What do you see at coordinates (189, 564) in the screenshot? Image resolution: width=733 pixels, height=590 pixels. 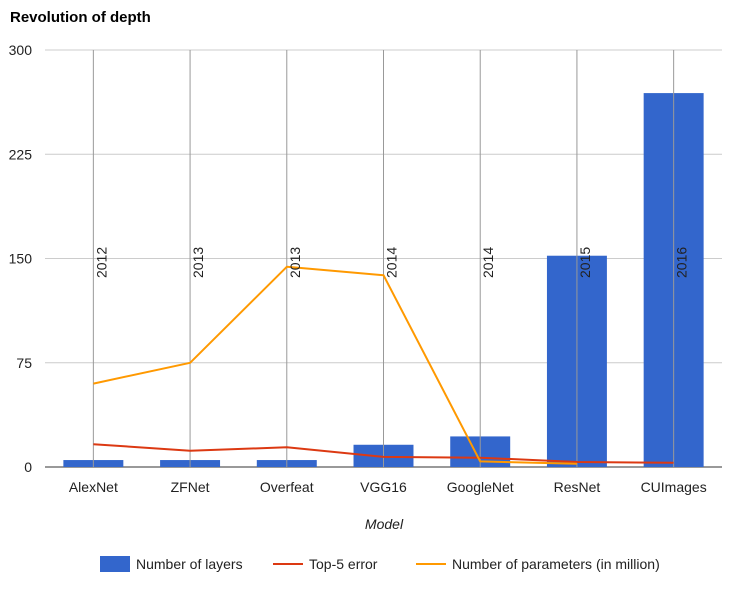 I see `legend-label: Number of layers` at bounding box center [189, 564].